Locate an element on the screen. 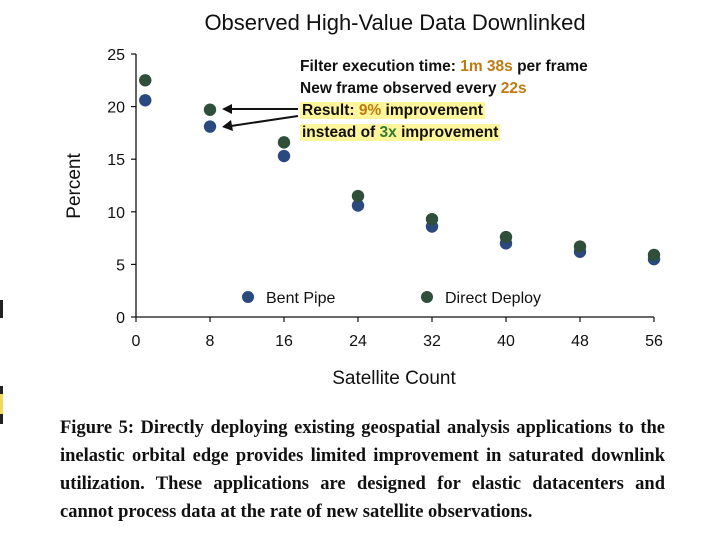 The image size is (725, 553). expected-highlight: instead of 3x improvement is located at coordinates (400, 132).